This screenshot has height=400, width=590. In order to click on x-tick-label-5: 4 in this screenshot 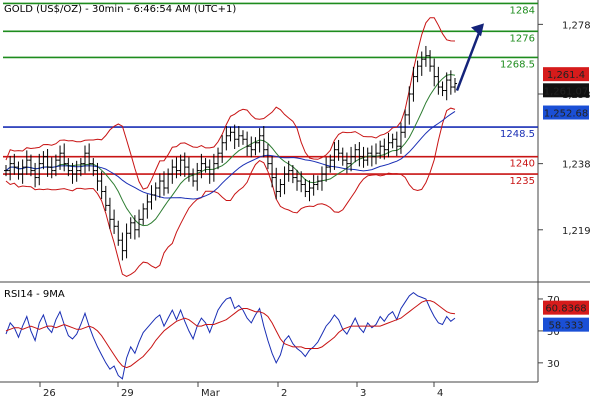, I will do `click(440, 393)`.